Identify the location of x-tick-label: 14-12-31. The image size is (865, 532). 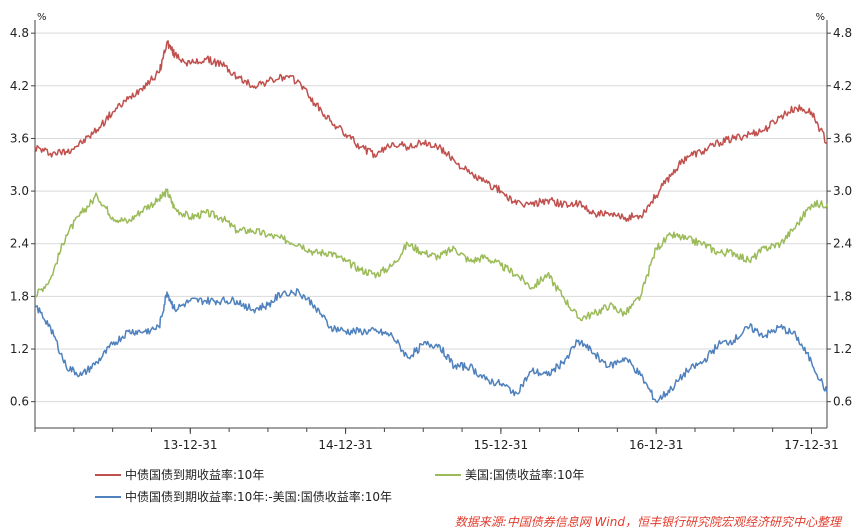
(345, 445).